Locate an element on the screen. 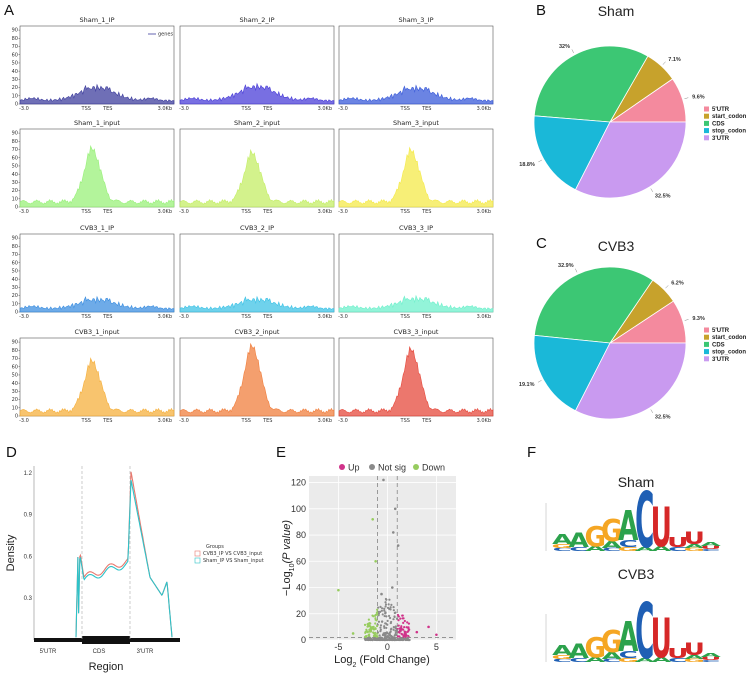 The height and width of the screenshot is (676, 753). profile-cell: CVB3_2_input -3.0 TSS TES 3.0Kb is located at coordinates (257, 376).